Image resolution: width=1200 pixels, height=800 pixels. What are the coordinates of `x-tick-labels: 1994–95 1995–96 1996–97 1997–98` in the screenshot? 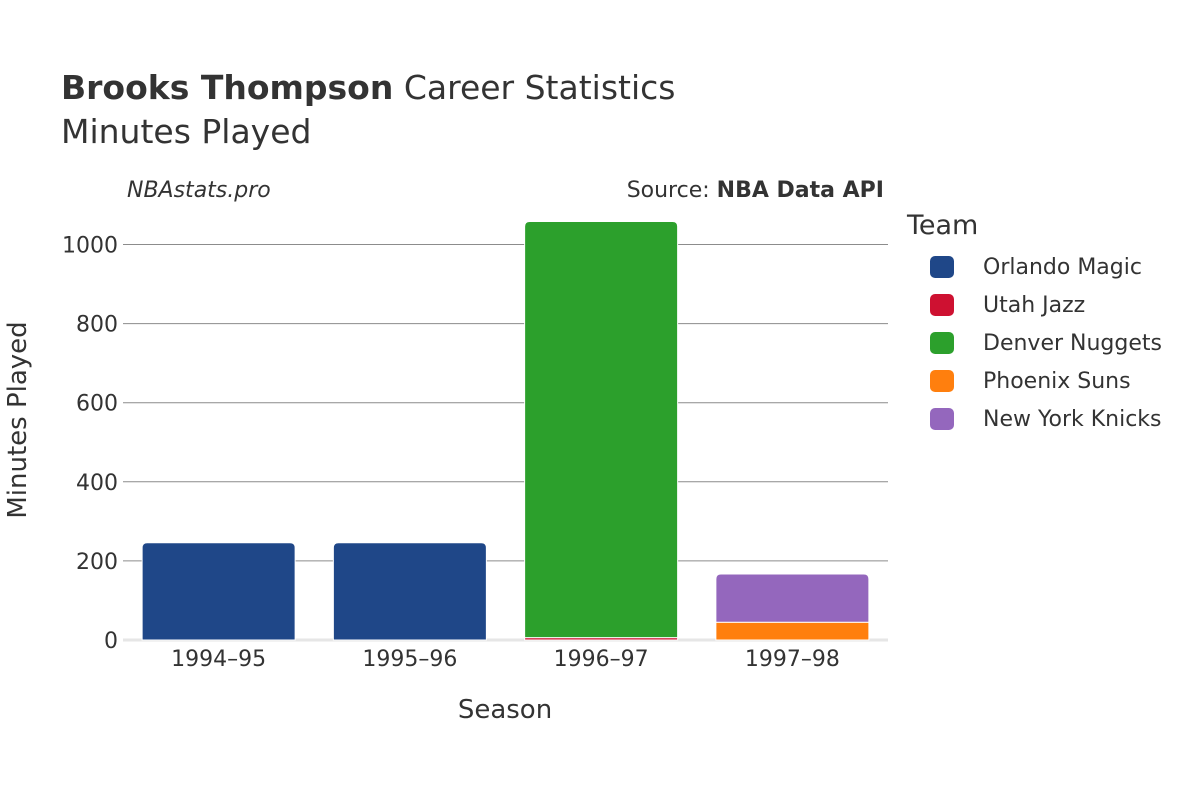 It's located at (505, 659).